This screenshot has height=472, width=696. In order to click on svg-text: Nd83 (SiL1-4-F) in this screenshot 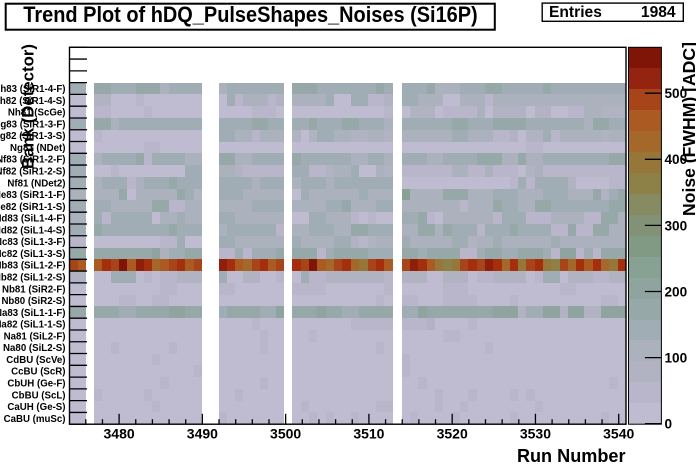, I will do `click(33, 219)`.